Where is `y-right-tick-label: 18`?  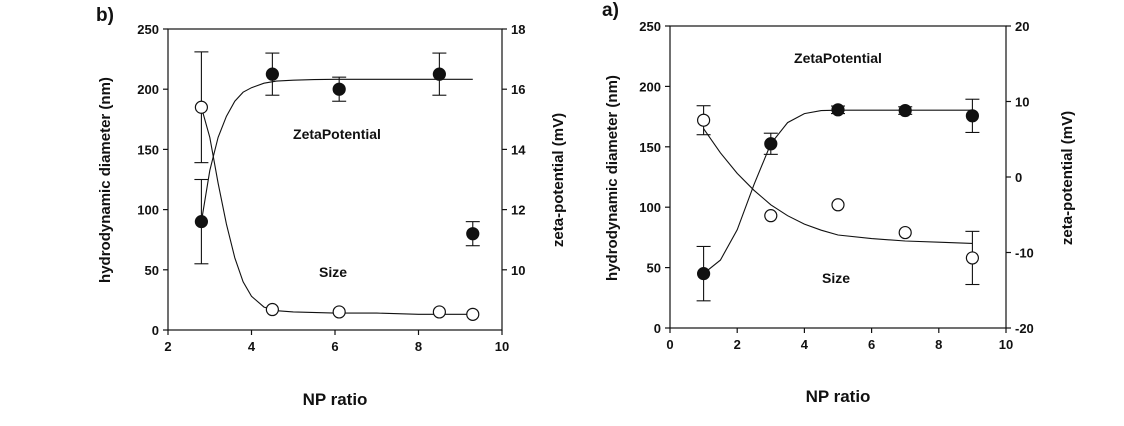 y-right-tick-label: 18 is located at coordinates (518, 29).